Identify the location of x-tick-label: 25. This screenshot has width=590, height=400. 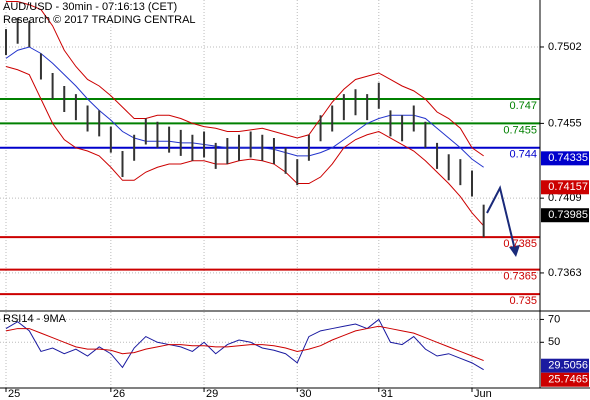
(14, 394).